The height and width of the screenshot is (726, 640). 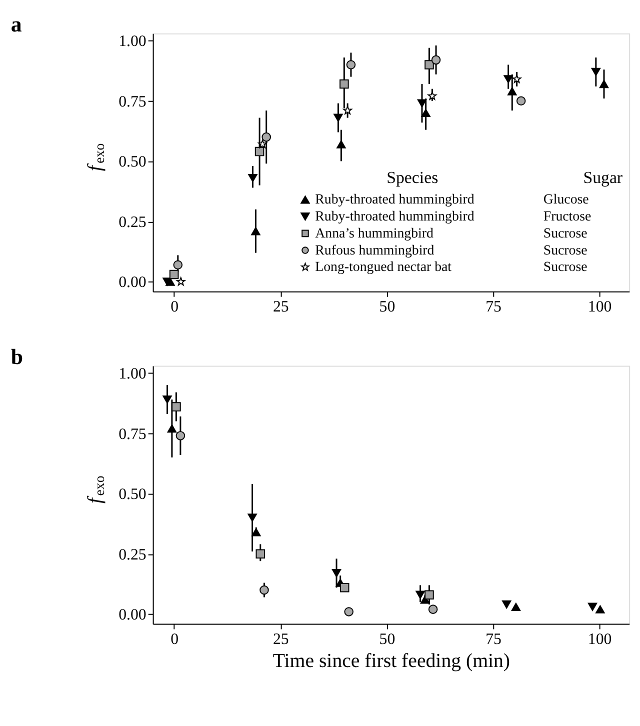 I want to click on chart-title: a, so click(x=16, y=24).